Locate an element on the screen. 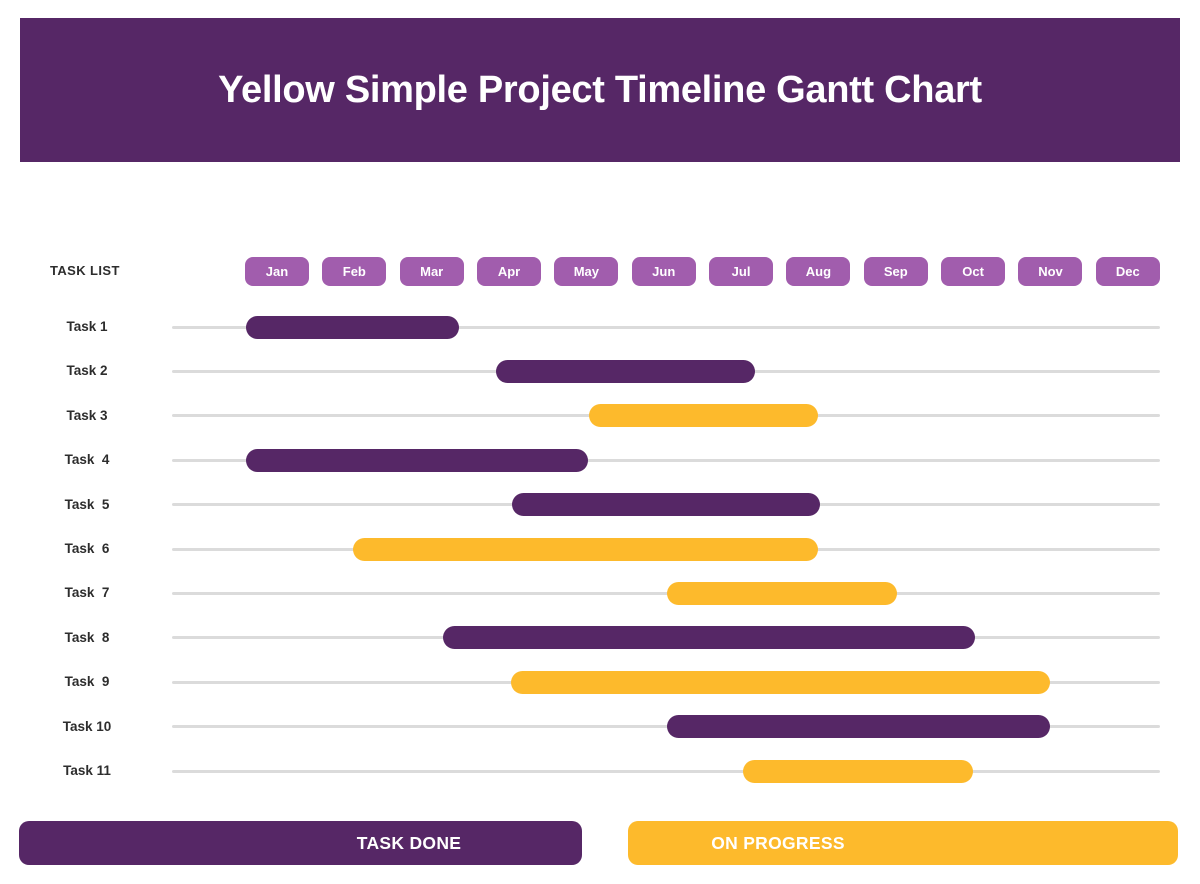 Image resolution: width=1200 pixels, height=884 pixels. month-pill-nov: Nov is located at coordinates (1050, 271).